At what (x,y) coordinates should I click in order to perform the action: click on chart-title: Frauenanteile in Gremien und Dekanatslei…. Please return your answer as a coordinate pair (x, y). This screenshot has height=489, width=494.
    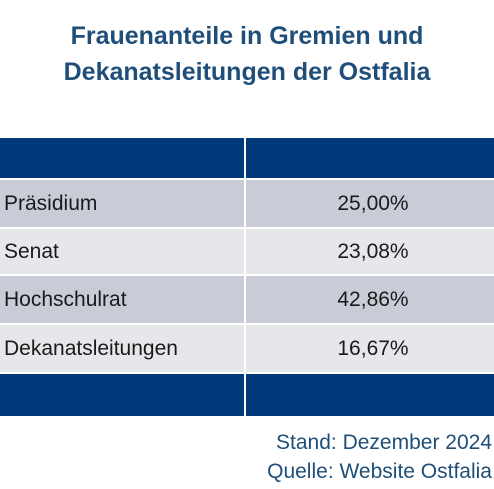
    Looking at the image, I should click on (247, 54).